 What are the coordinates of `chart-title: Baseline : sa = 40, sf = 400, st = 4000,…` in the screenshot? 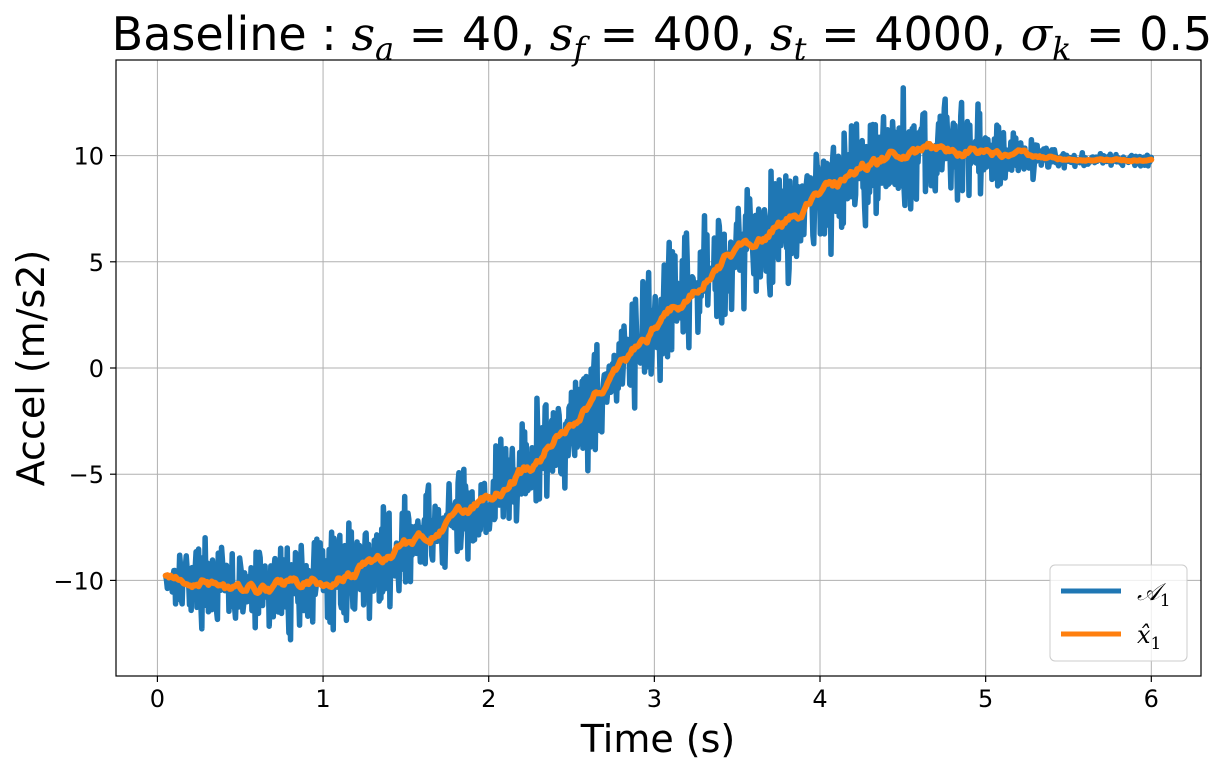 It's located at (660, 37).